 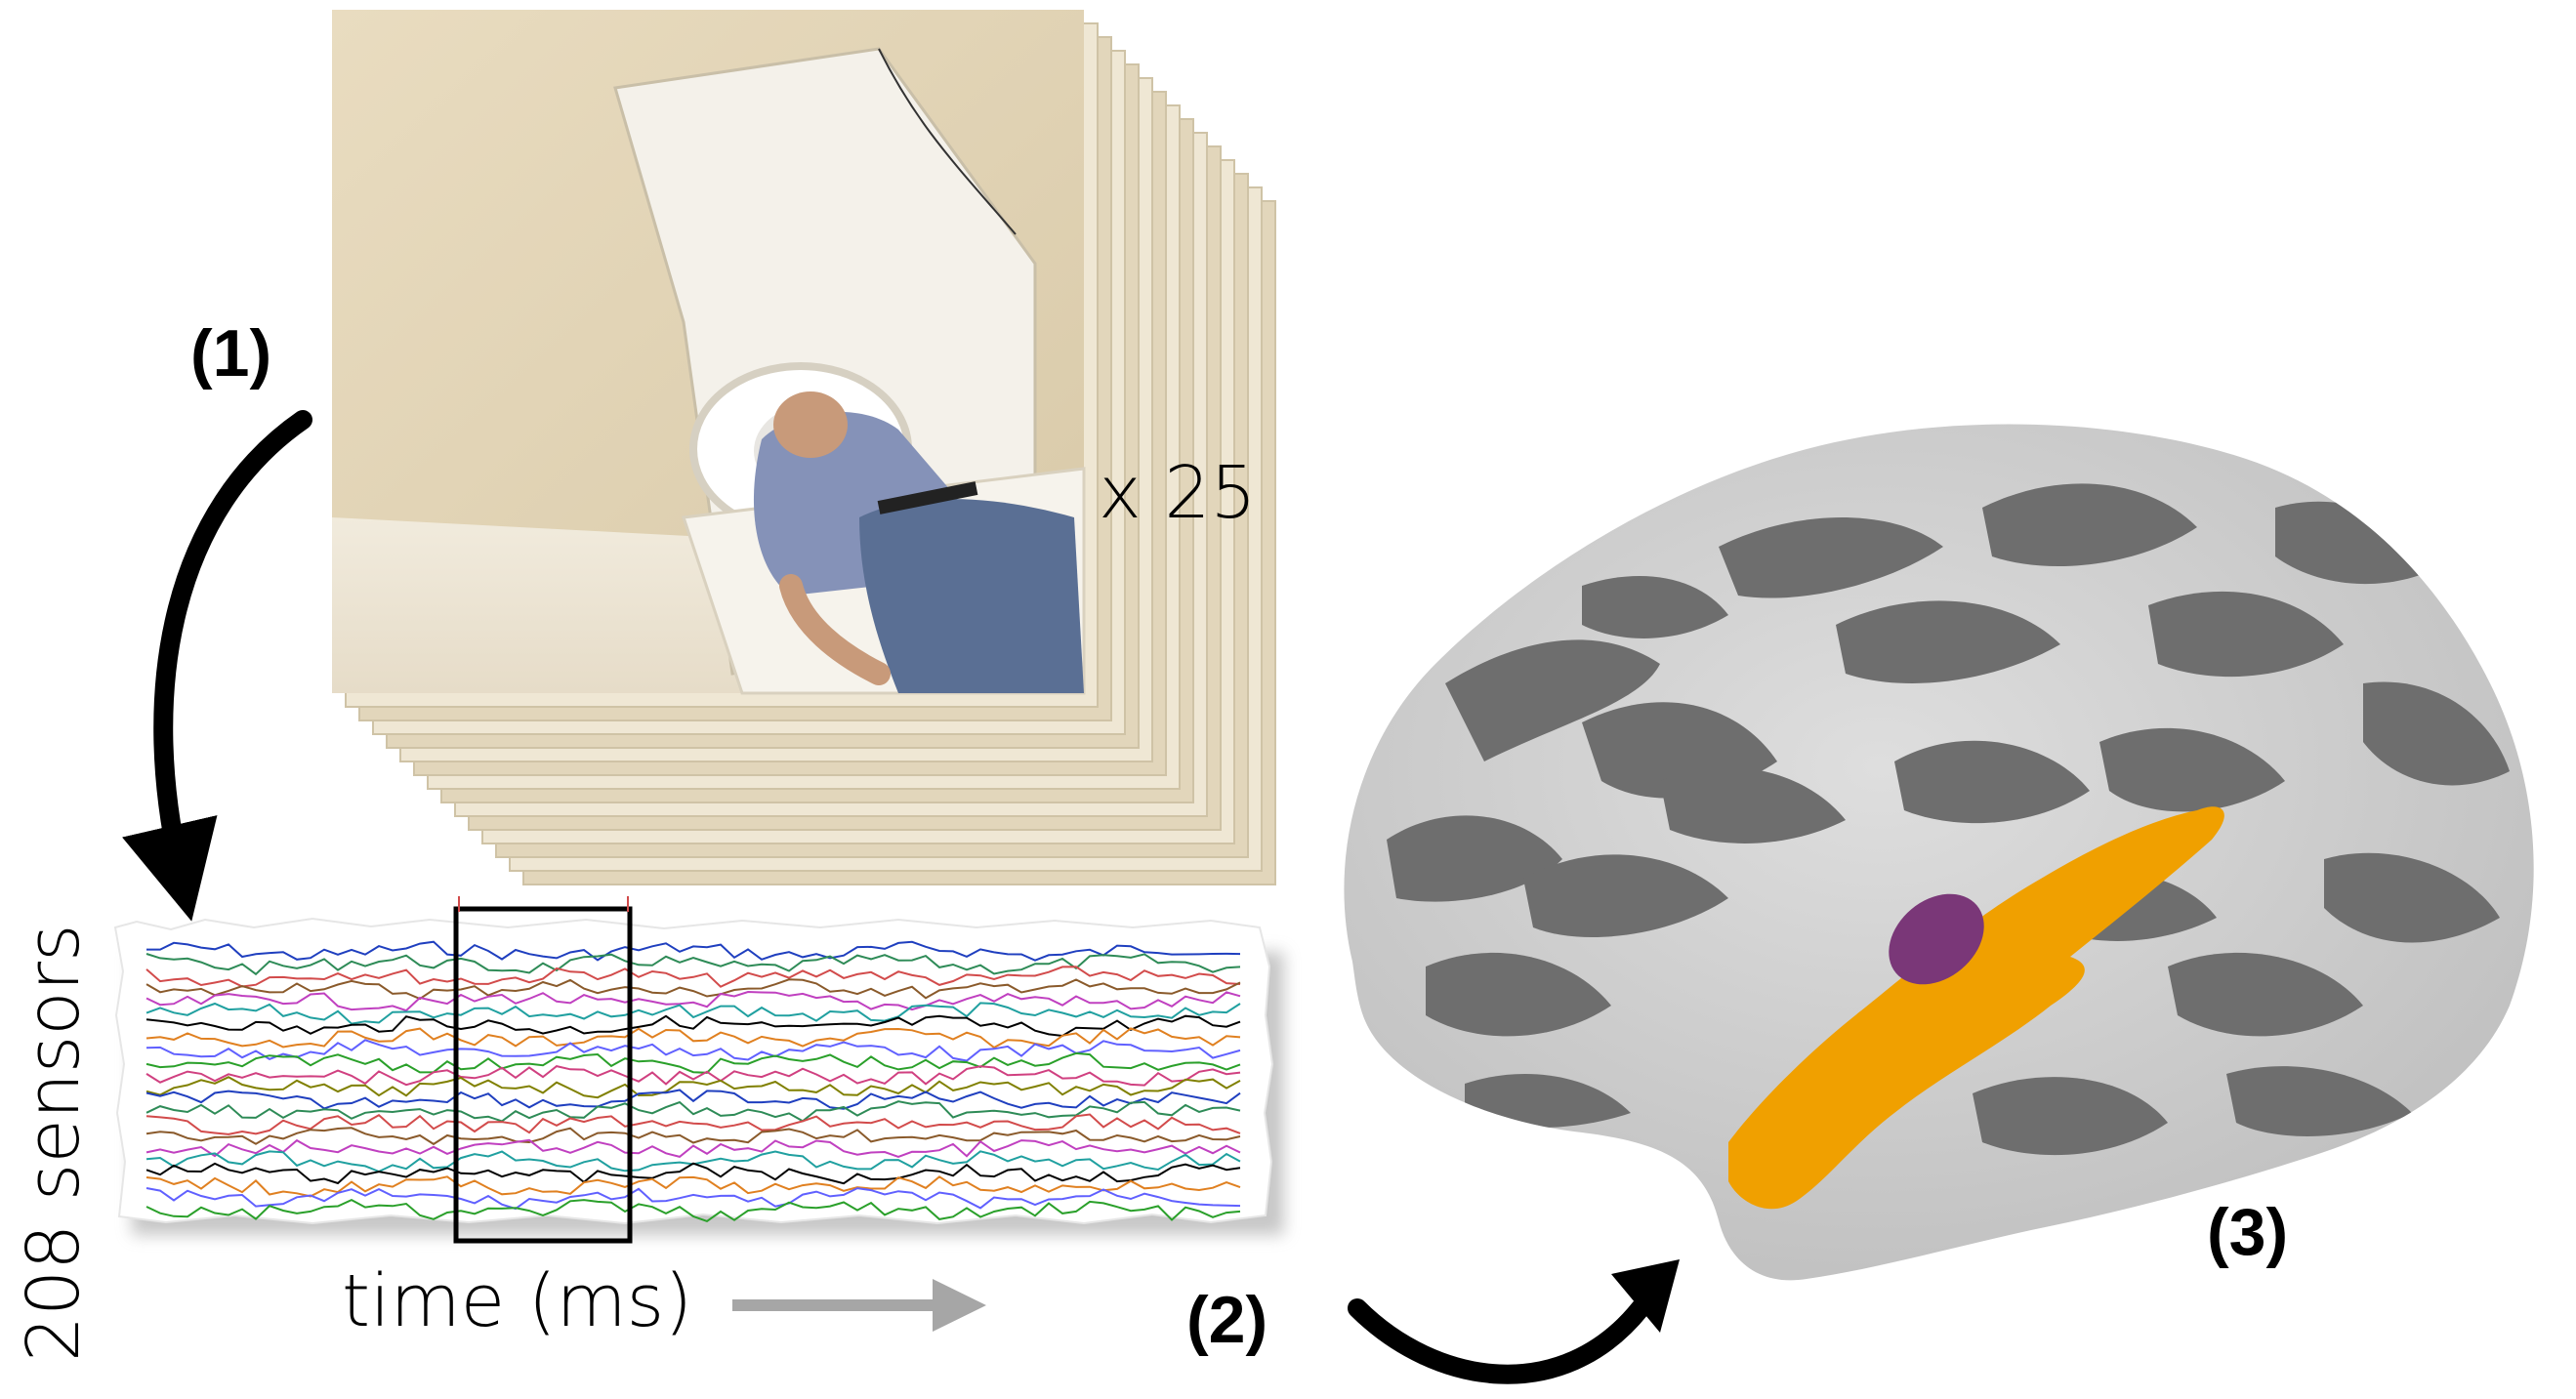 I want to click on multiplier-label: x 25, so click(x=1178, y=493).